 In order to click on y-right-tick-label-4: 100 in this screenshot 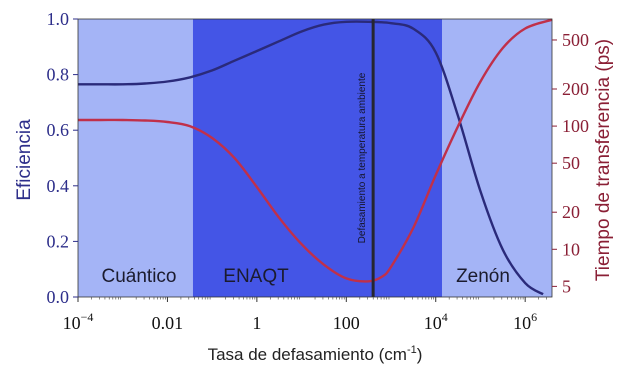, I will do `click(575, 126)`.